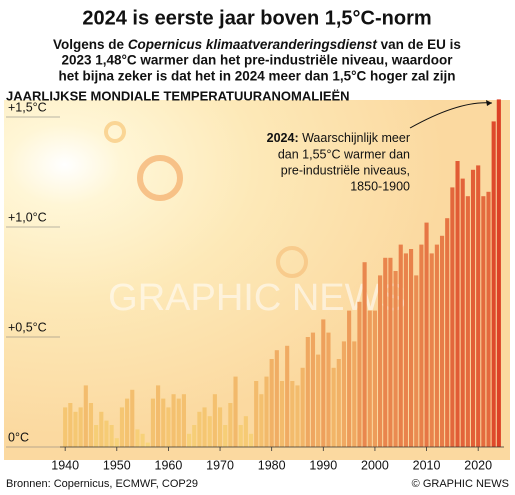 This screenshot has height=495, width=515. Describe the element at coordinates (375, 465) in the screenshot. I see `x-tick-label: 2000` at that location.